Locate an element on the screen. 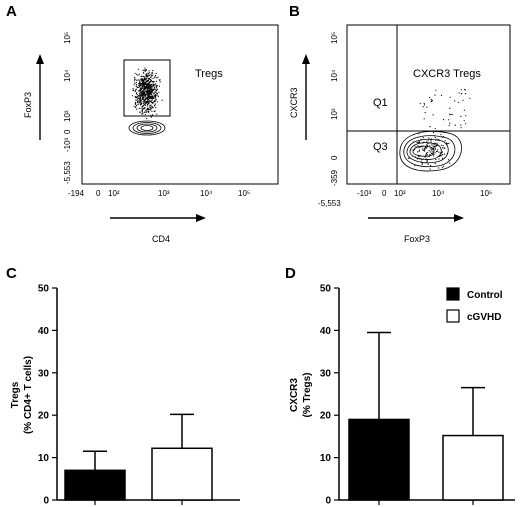 This screenshot has height=507, width=520. panel-b-x-tick: 10⁴ is located at coordinates (438, 193).